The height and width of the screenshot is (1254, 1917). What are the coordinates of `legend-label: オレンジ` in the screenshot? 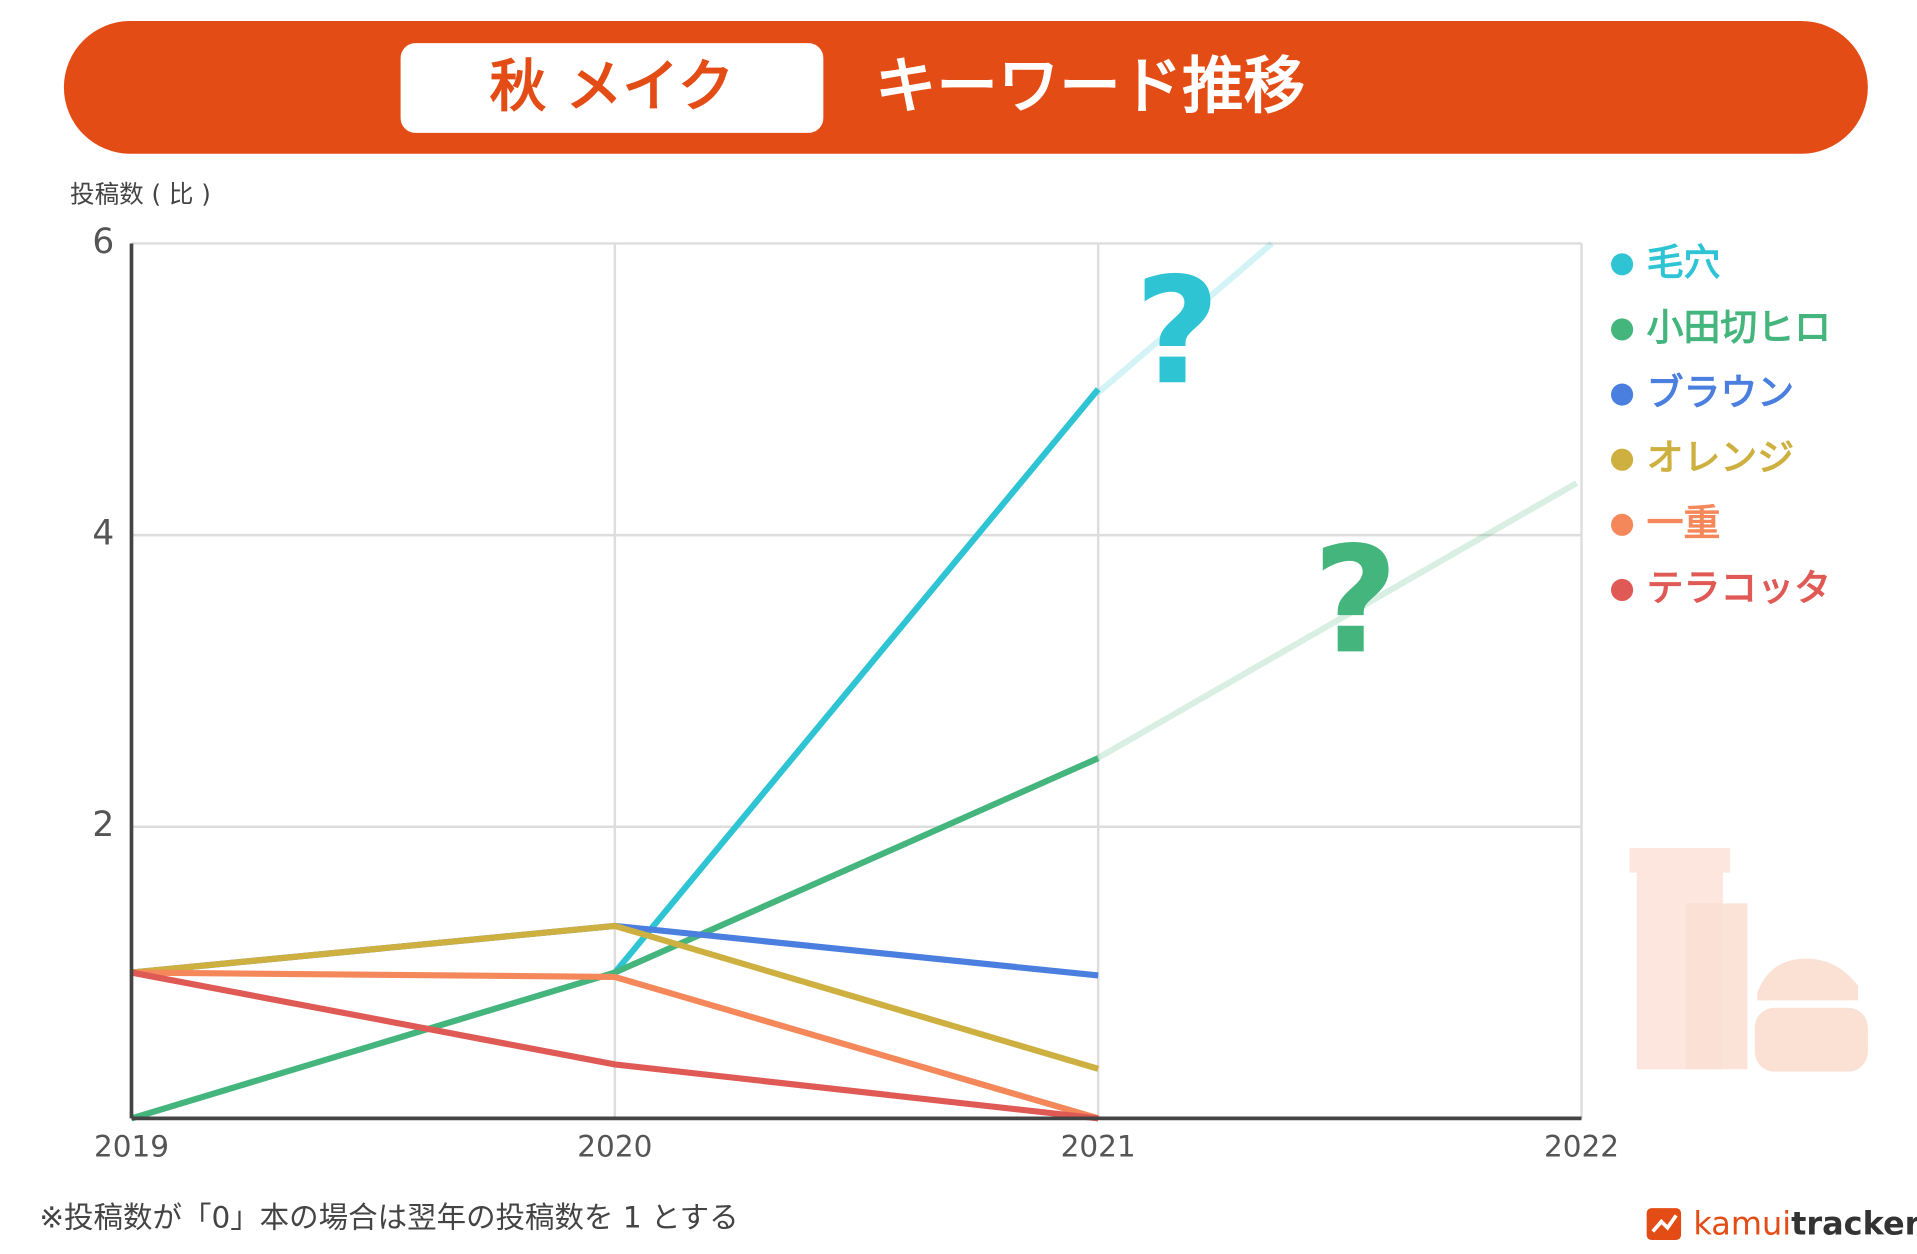 It's located at (1720, 457).